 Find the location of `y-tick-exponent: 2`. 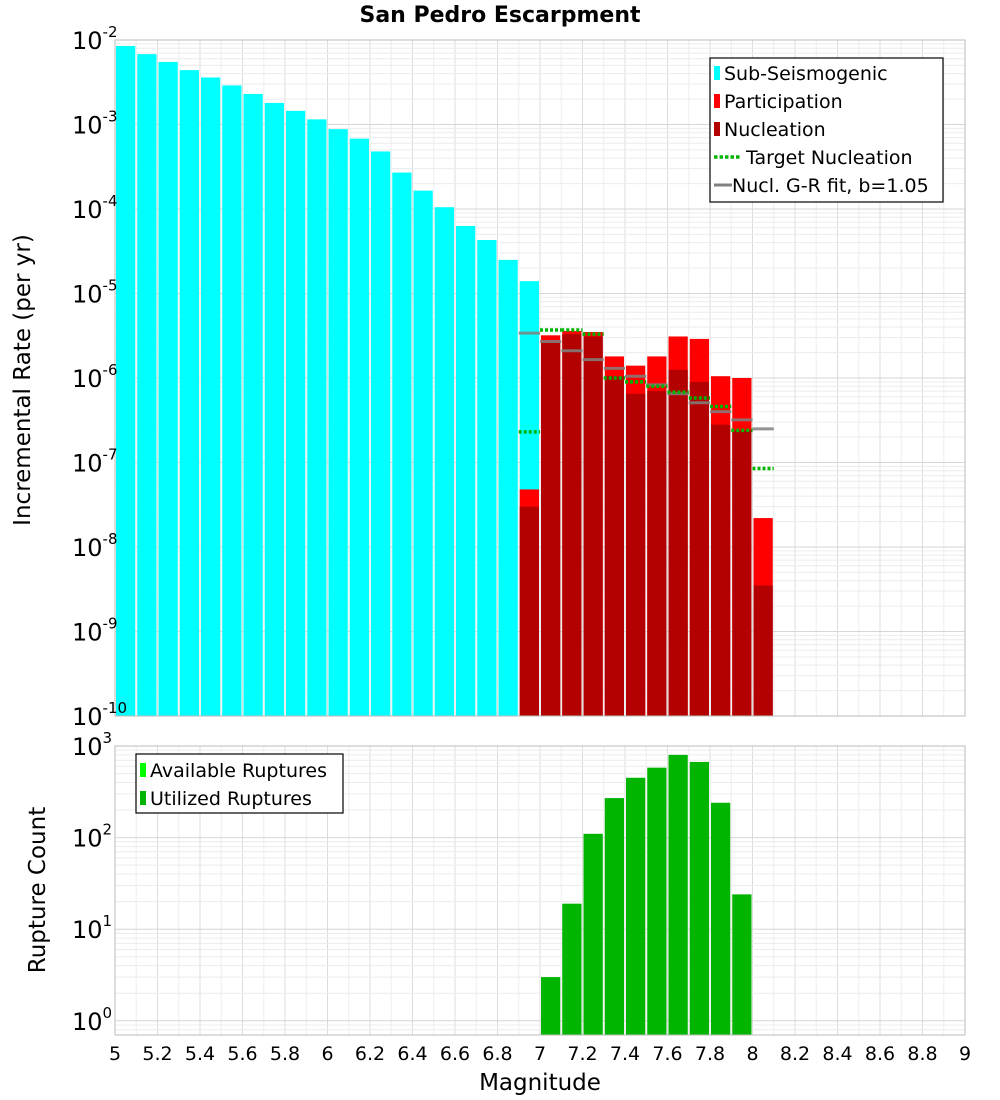

y-tick-exponent: 2 is located at coordinates (108, 830).